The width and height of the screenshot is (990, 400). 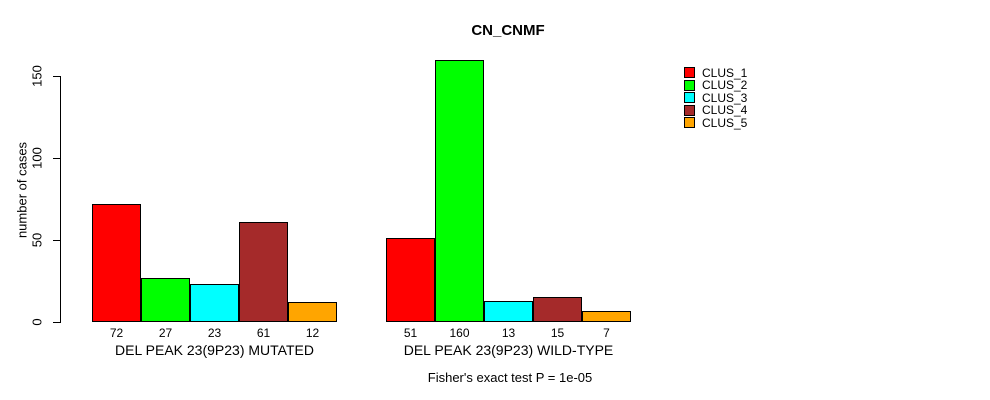 I want to click on legend-item-clus_4: CLUS_4, so click(x=715, y=110).